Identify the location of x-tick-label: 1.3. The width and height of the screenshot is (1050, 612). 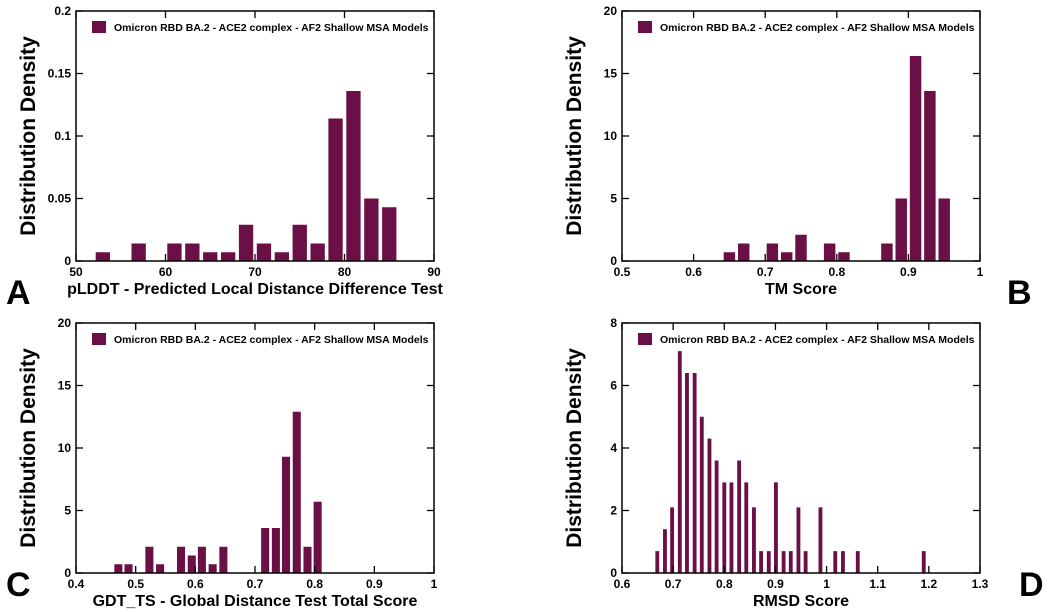
(980, 584).